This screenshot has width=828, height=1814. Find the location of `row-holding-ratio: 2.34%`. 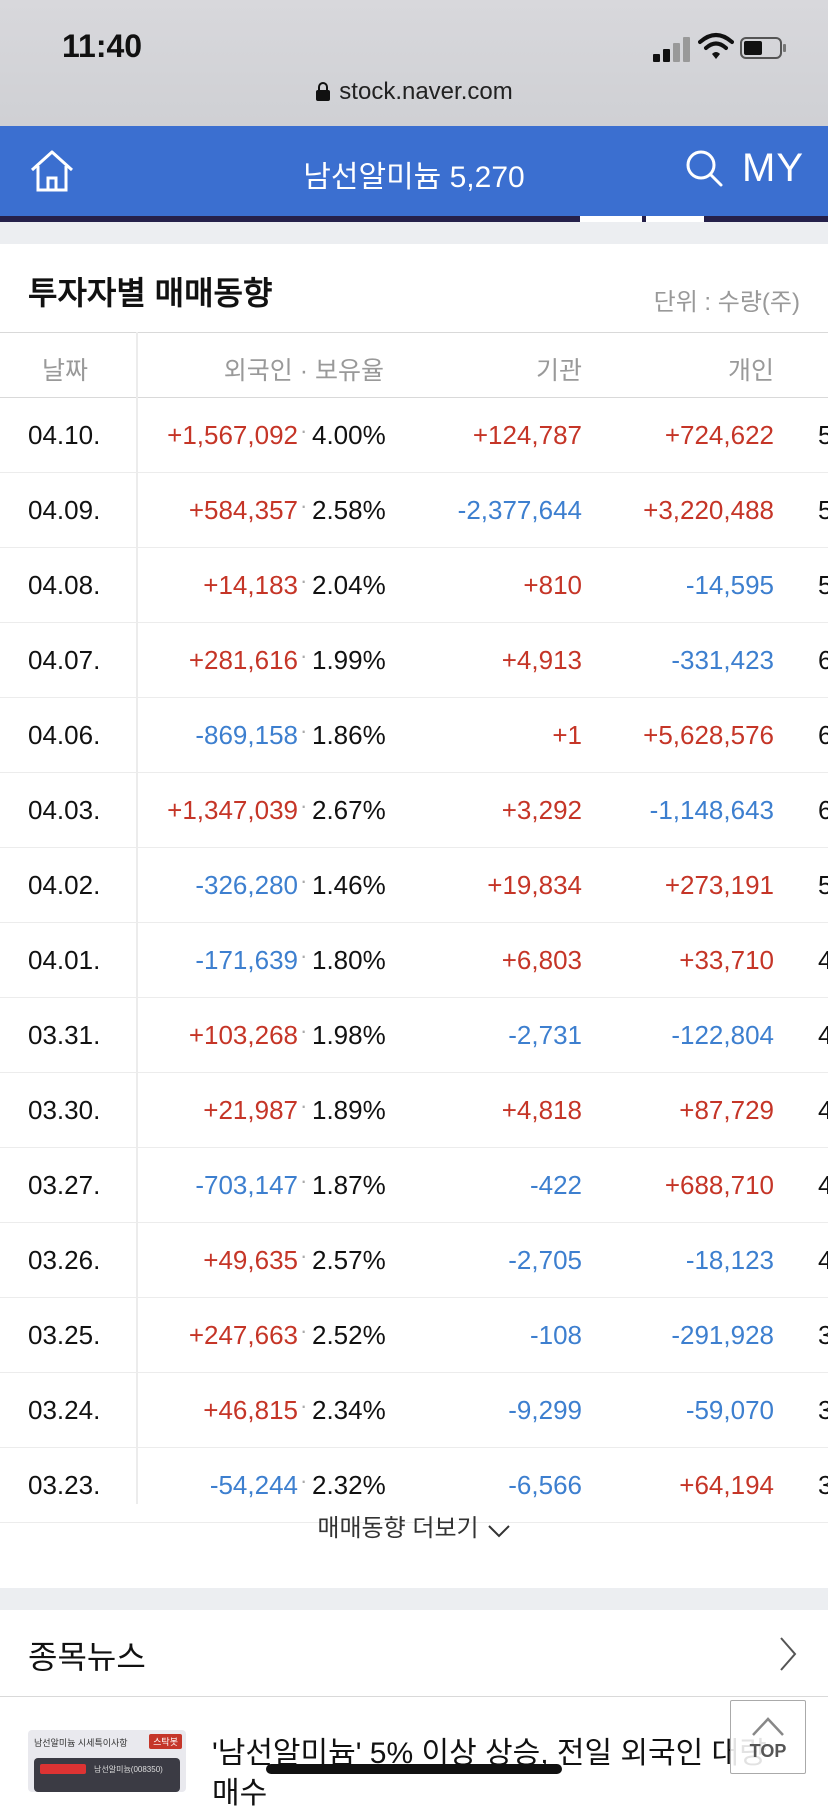

row-holding-ratio: 2.34% is located at coordinates (349, 1410).